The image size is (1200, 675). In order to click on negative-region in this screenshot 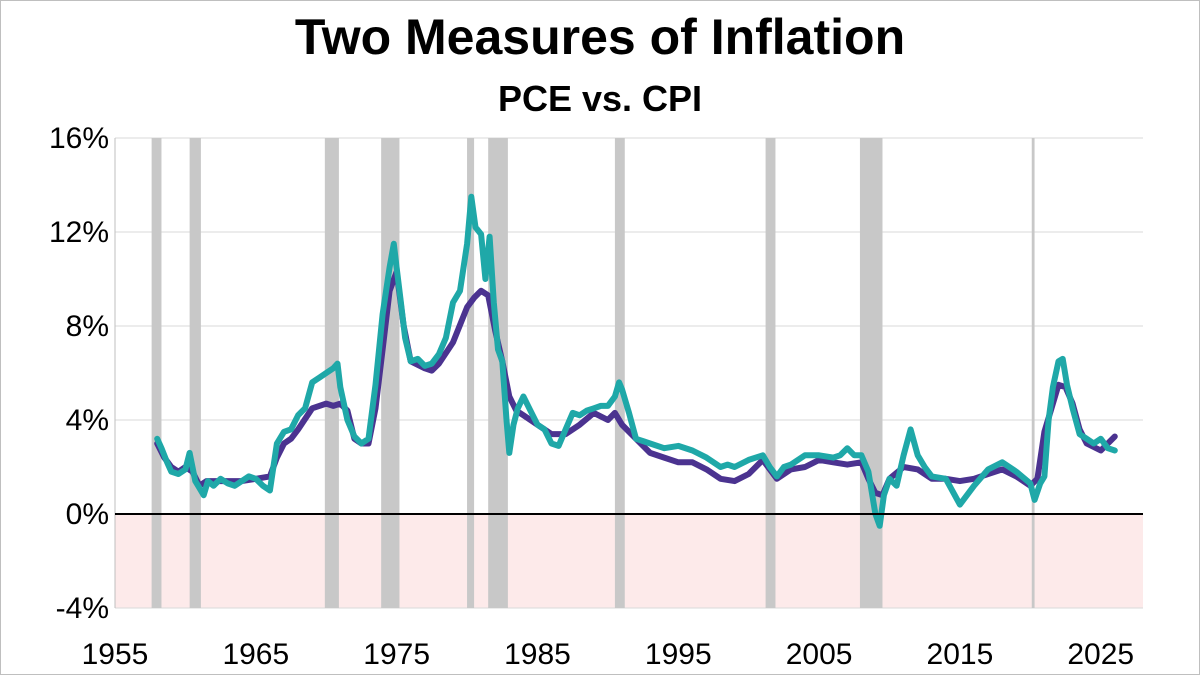, I will do `click(629, 561)`.